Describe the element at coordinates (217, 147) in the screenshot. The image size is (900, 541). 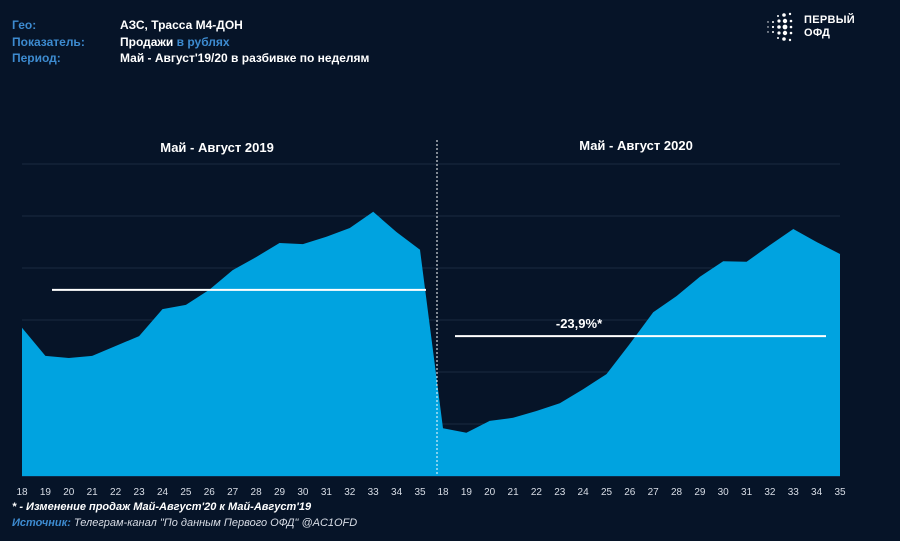
I see `panel-title: Май - Август 2019` at that location.